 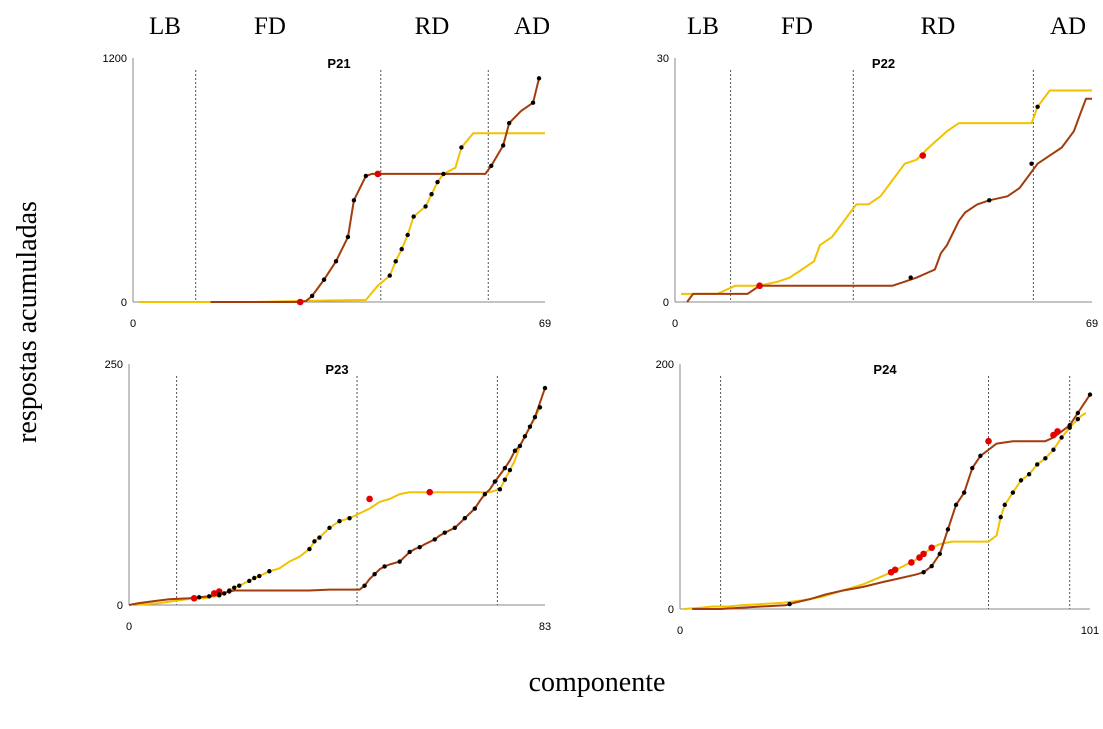 What do you see at coordinates (665, 365) in the screenshot?
I see `y-tick-max: 200` at bounding box center [665, 365].